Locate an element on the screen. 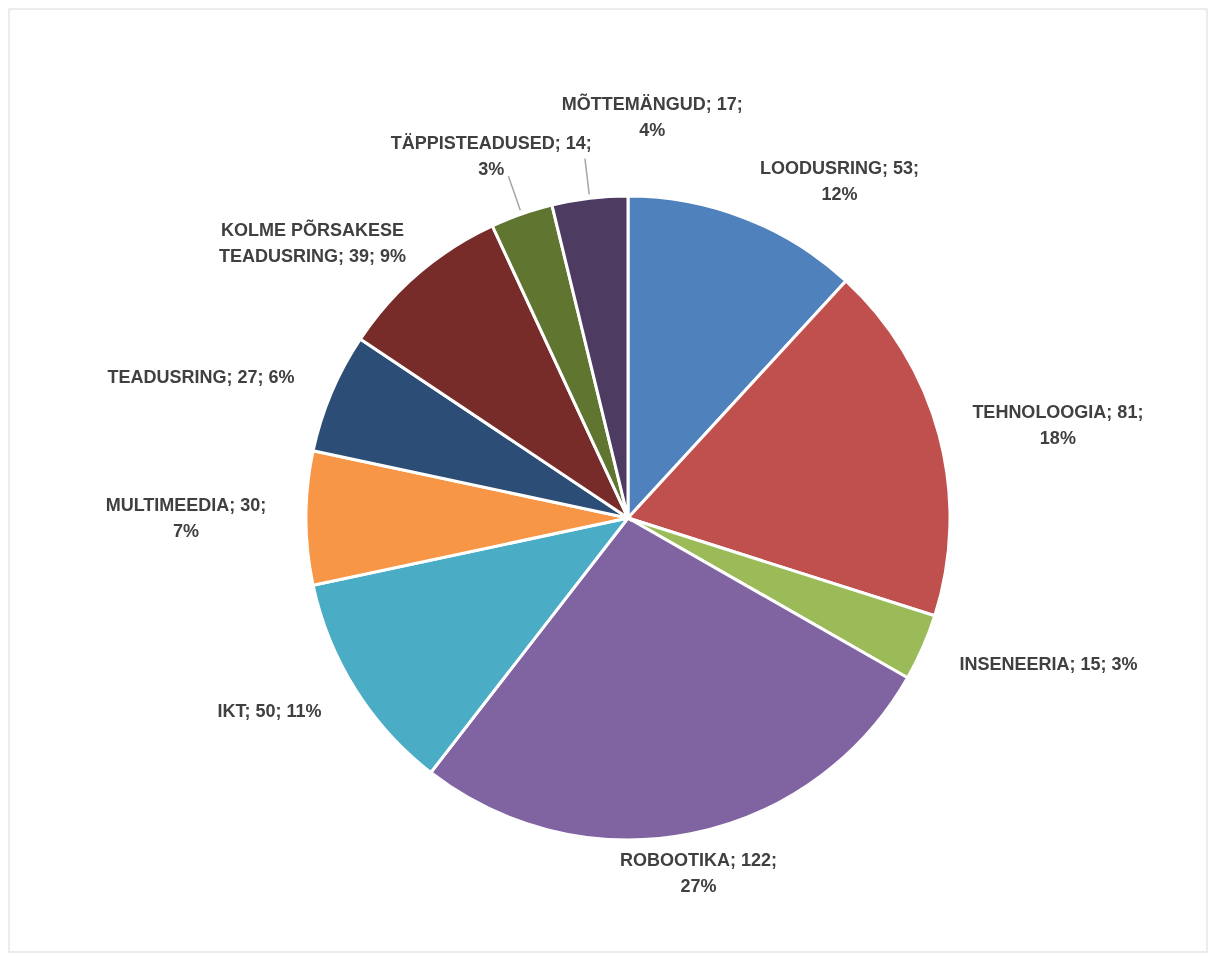 The height and width of the screenshot is (959, 1208). slice-label: INSENEERIA; 15; 3% is located at coordinates (1048, 663).